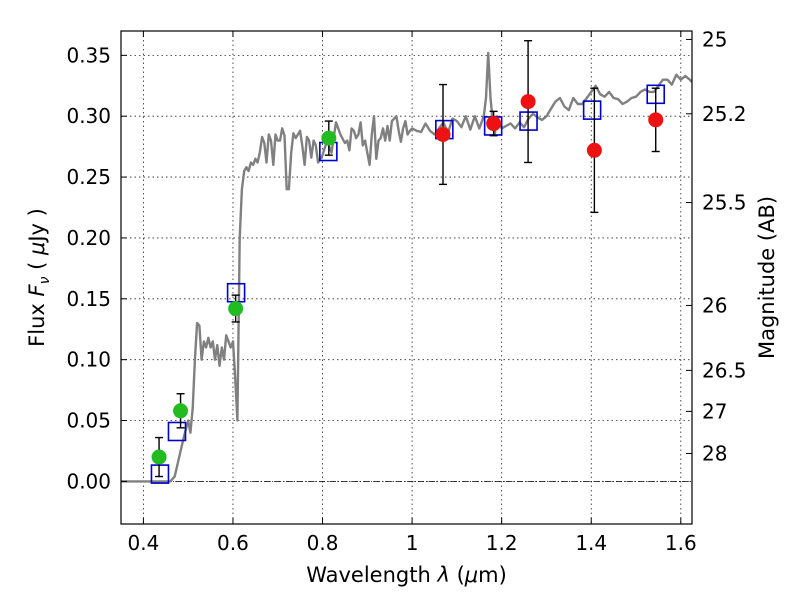 The image size is (800, 600). Describe the element at coordinates (88, 360) in the screenshot. I see `y-tick-label: 0.10` at that location.